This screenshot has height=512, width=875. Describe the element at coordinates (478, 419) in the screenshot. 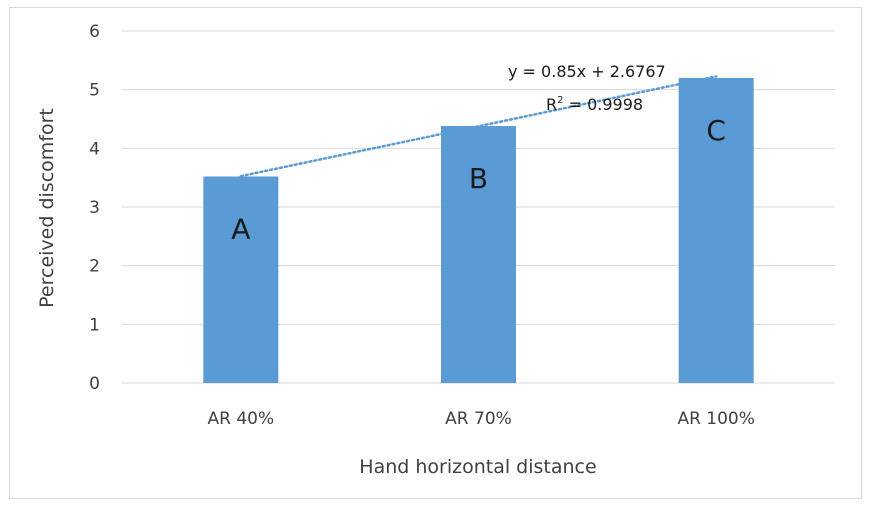

I see `x-tick-label: AR 70%` at that location.